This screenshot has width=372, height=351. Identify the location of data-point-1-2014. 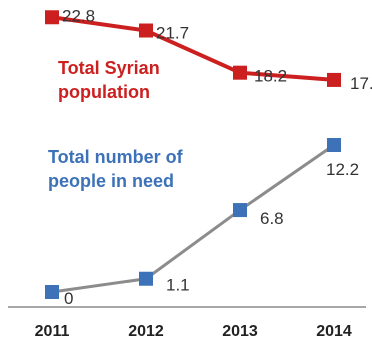
(334, 144).